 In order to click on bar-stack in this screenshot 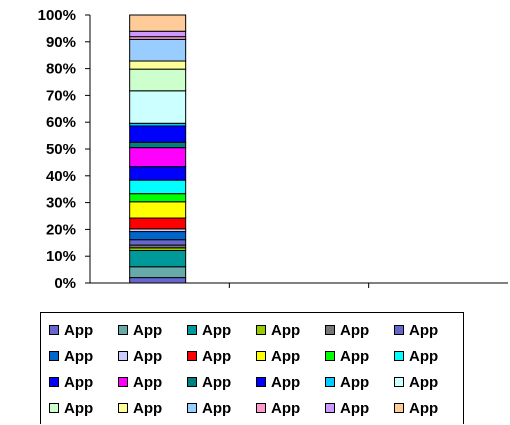, I will do `click(158, 149)`.